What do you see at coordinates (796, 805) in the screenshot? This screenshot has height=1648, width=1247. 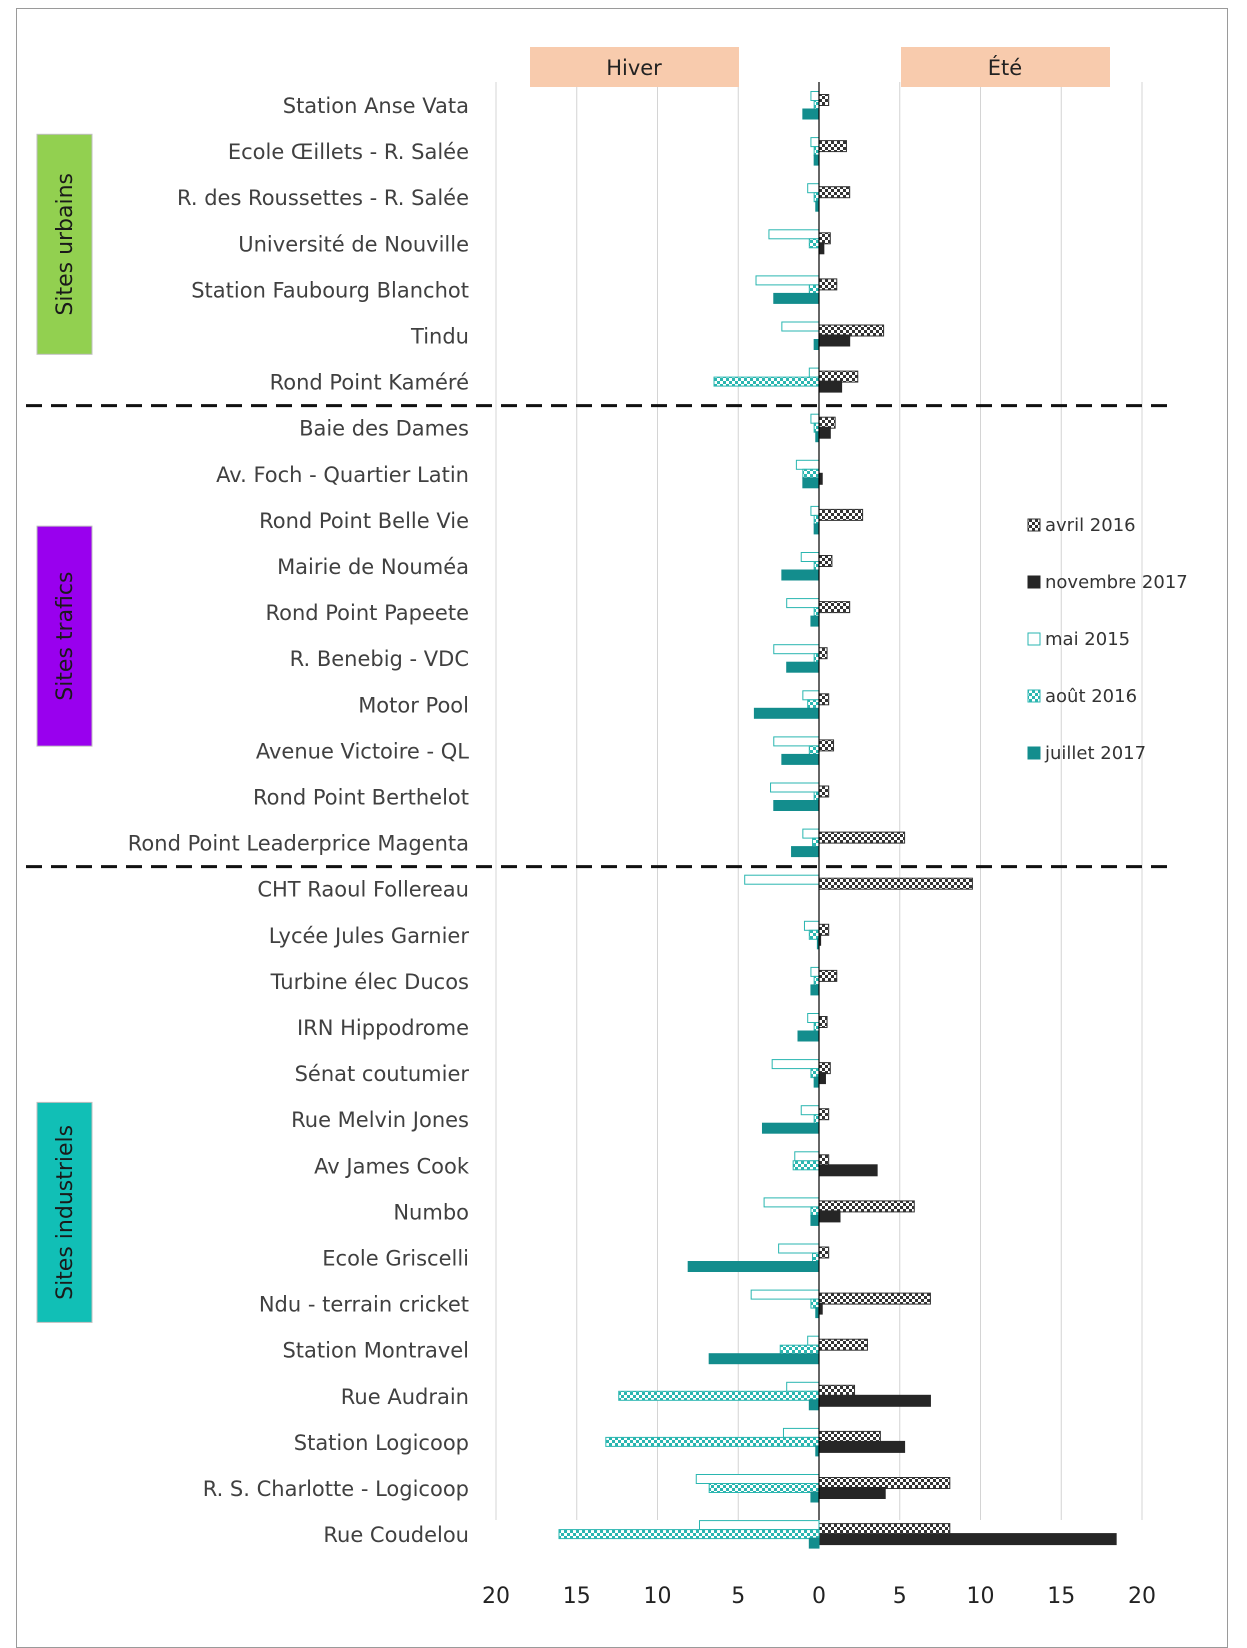 I see `bar-juillet-2017-rond-point-berthelot` at bounding box center [796, 805].